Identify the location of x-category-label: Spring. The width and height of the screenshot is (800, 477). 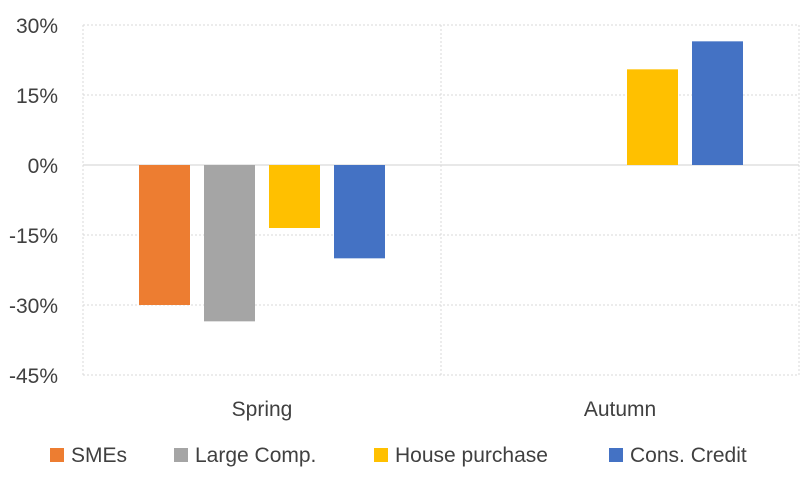
(262, 409).